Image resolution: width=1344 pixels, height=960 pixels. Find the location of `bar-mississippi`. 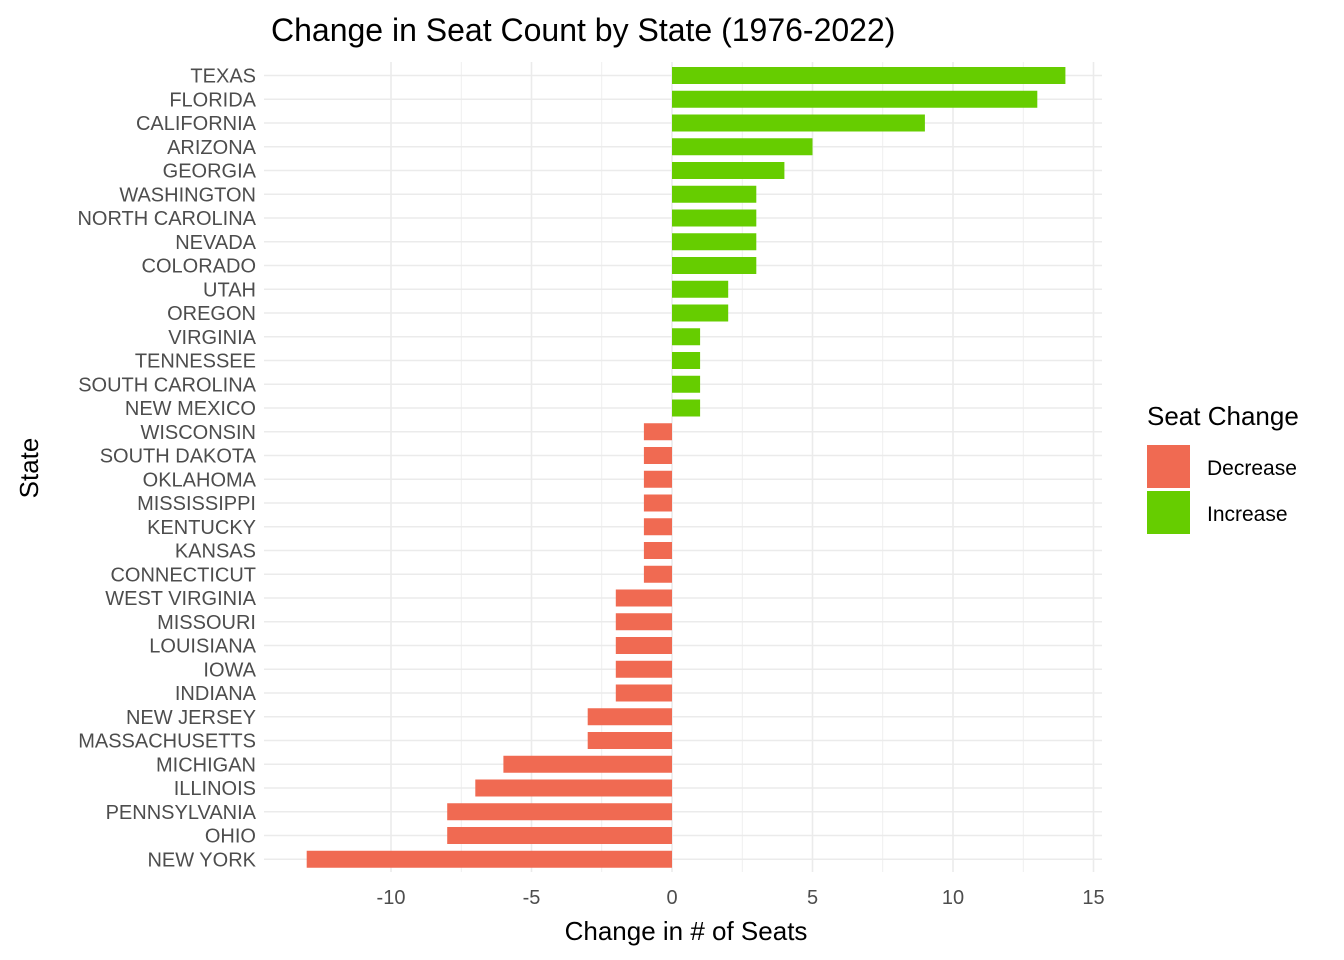

bar-mississippi is located at coordinates (657, 503).